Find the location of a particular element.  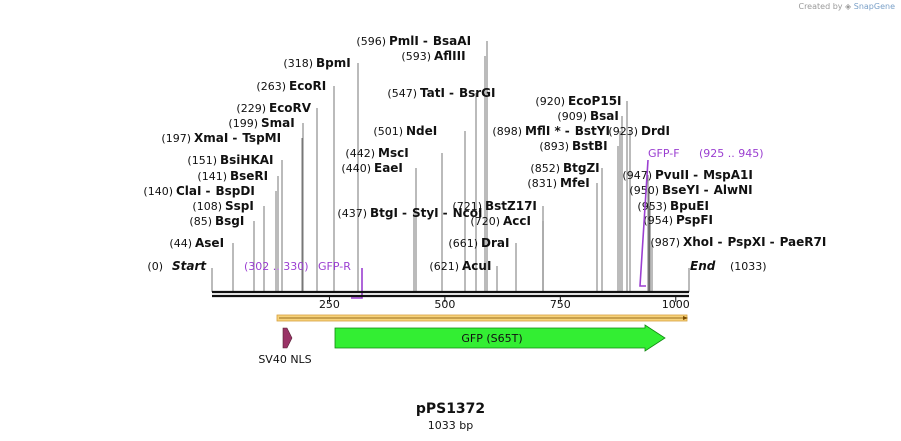

credit-brand: SnapGene is located at coordinates (874, 6).